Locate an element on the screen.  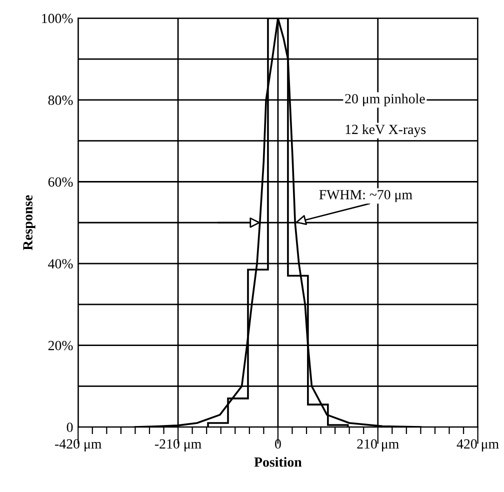
y-tick-label: 80% is located at coordinates (60, 100).